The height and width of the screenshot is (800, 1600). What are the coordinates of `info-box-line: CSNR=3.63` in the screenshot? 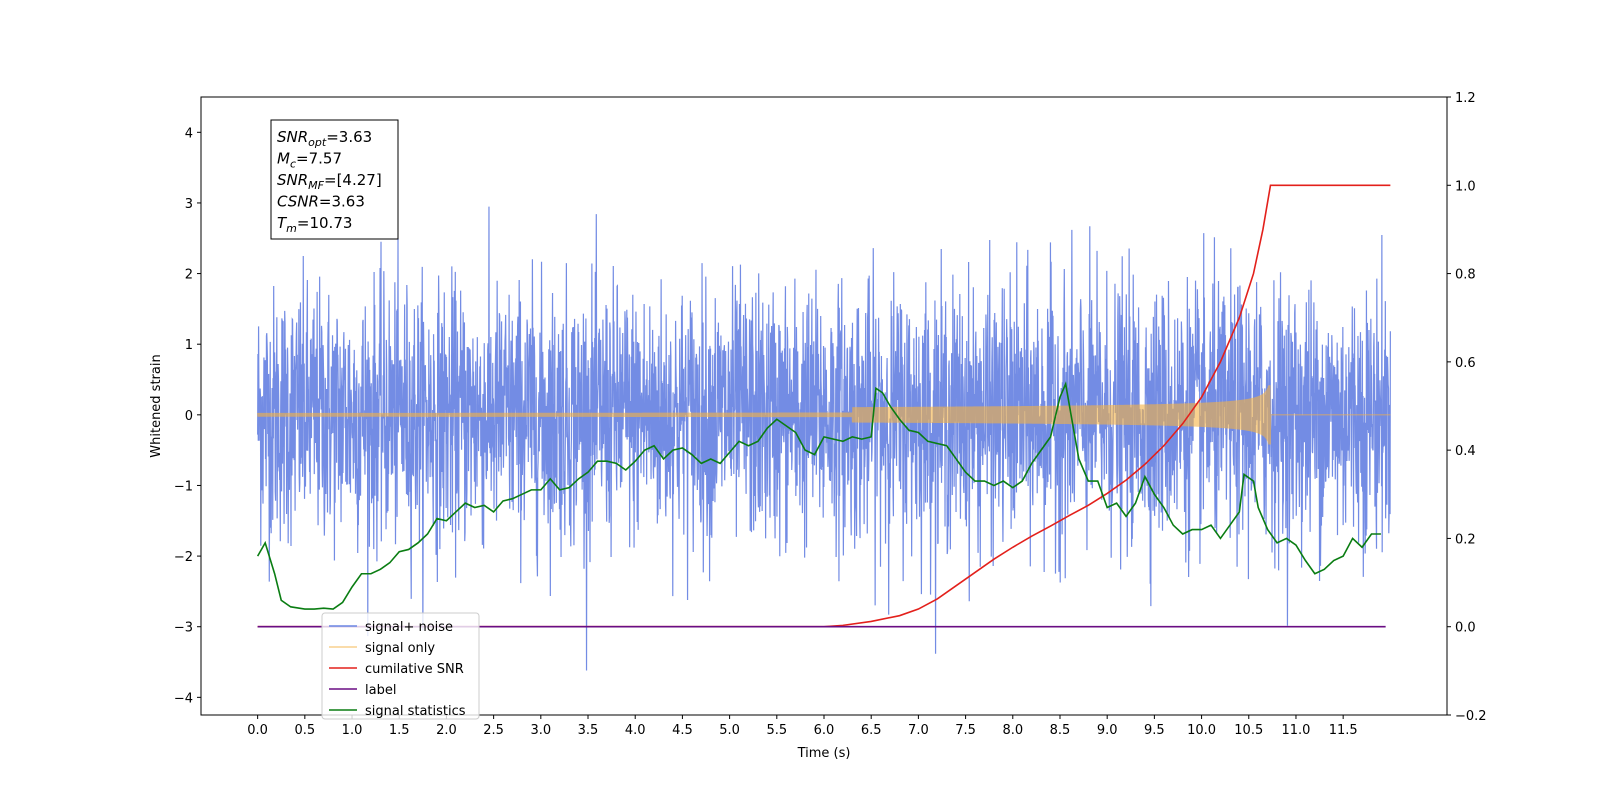 It's located at (321, 202).